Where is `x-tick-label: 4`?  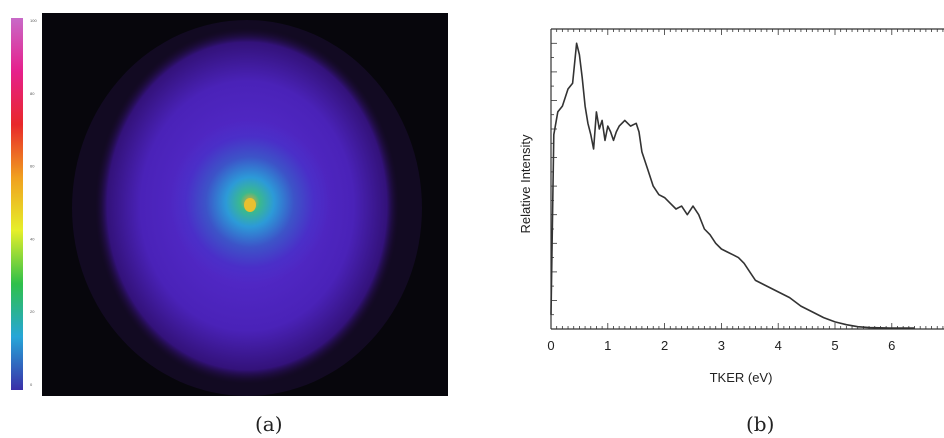
x-tick-label: 4 is located at coordinates (778, 345).